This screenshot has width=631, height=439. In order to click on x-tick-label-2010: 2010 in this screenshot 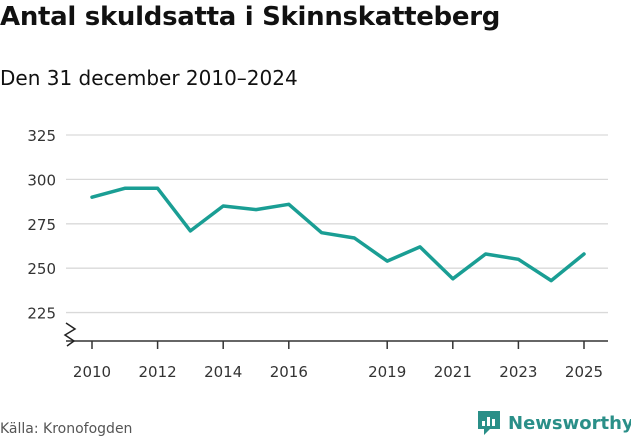, I will do `click(92, 372)`.